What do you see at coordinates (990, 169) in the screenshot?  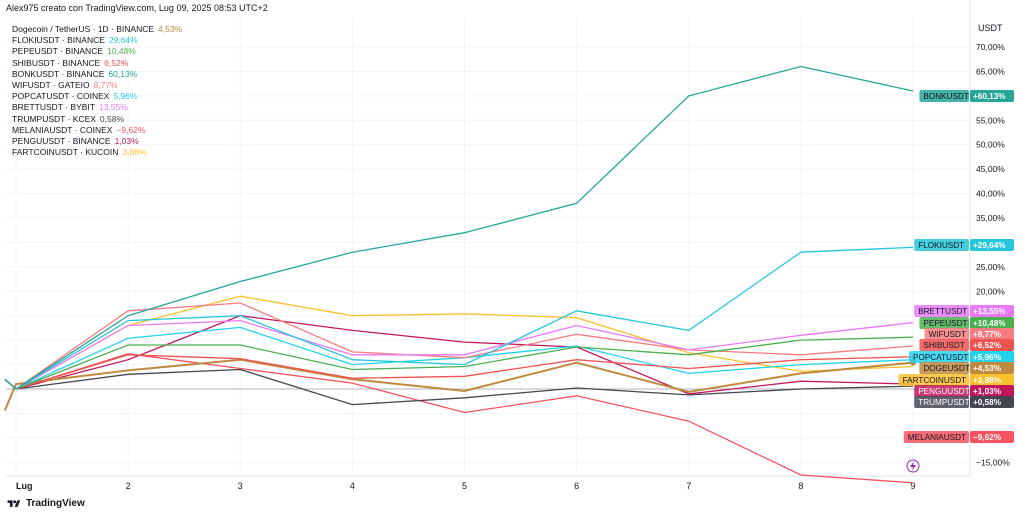 I see `y-tick-label: 45,00%` at bounding box center [990, 169].